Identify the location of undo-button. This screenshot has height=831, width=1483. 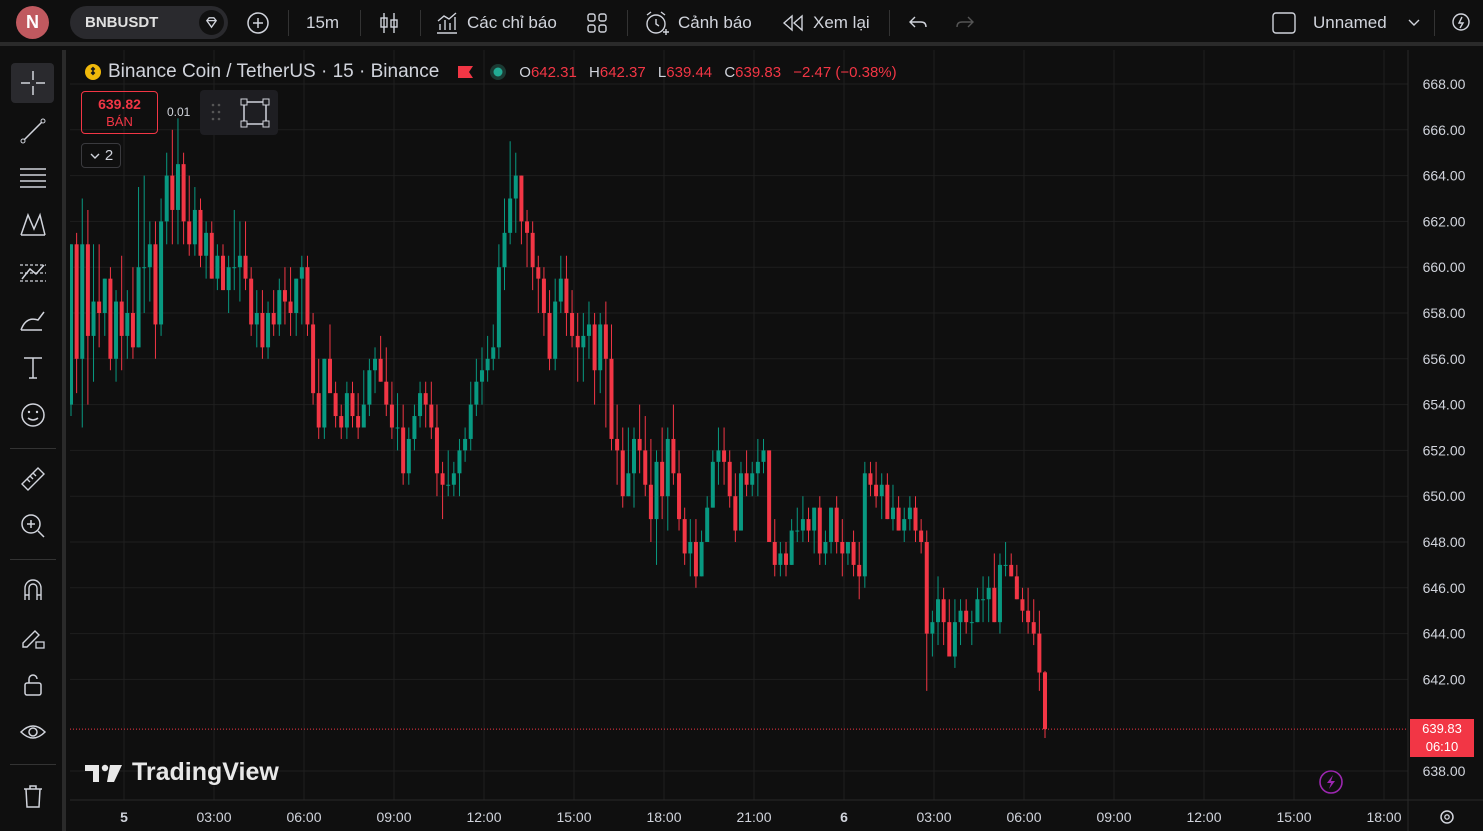
(918, 23).